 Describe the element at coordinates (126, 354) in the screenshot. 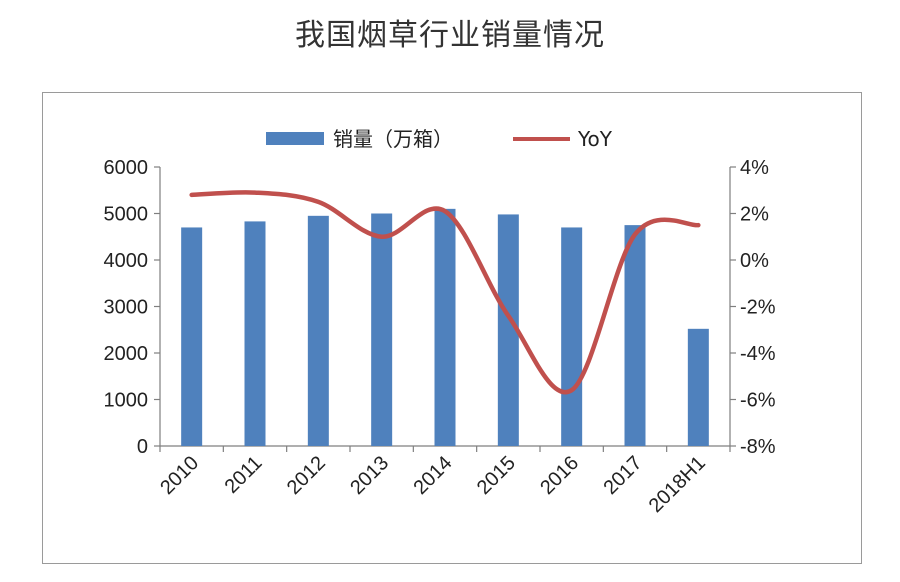

I see `y-left-tick-label: 2000` at that location.